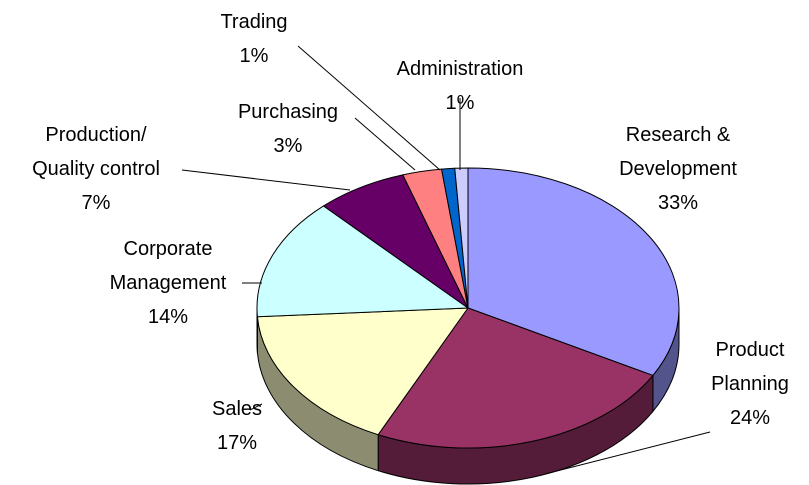 This screenshot has width=809, height=485. What do you see at coordinates (750, 367) in the screenshot?
I see `category-name: Product Planning` at bounding box center [750, 367].